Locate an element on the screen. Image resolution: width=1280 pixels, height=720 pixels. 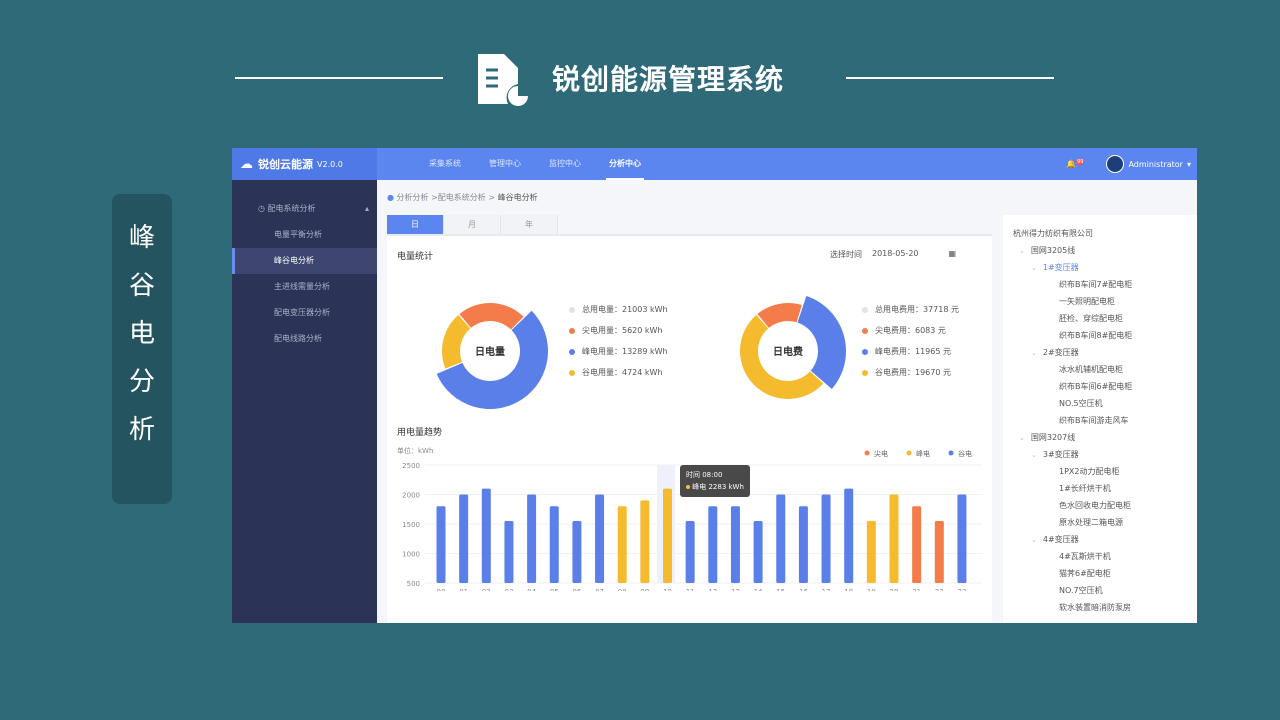
tree-node: ⌄ 2#变压器 is located at coordinates (1100, 352).